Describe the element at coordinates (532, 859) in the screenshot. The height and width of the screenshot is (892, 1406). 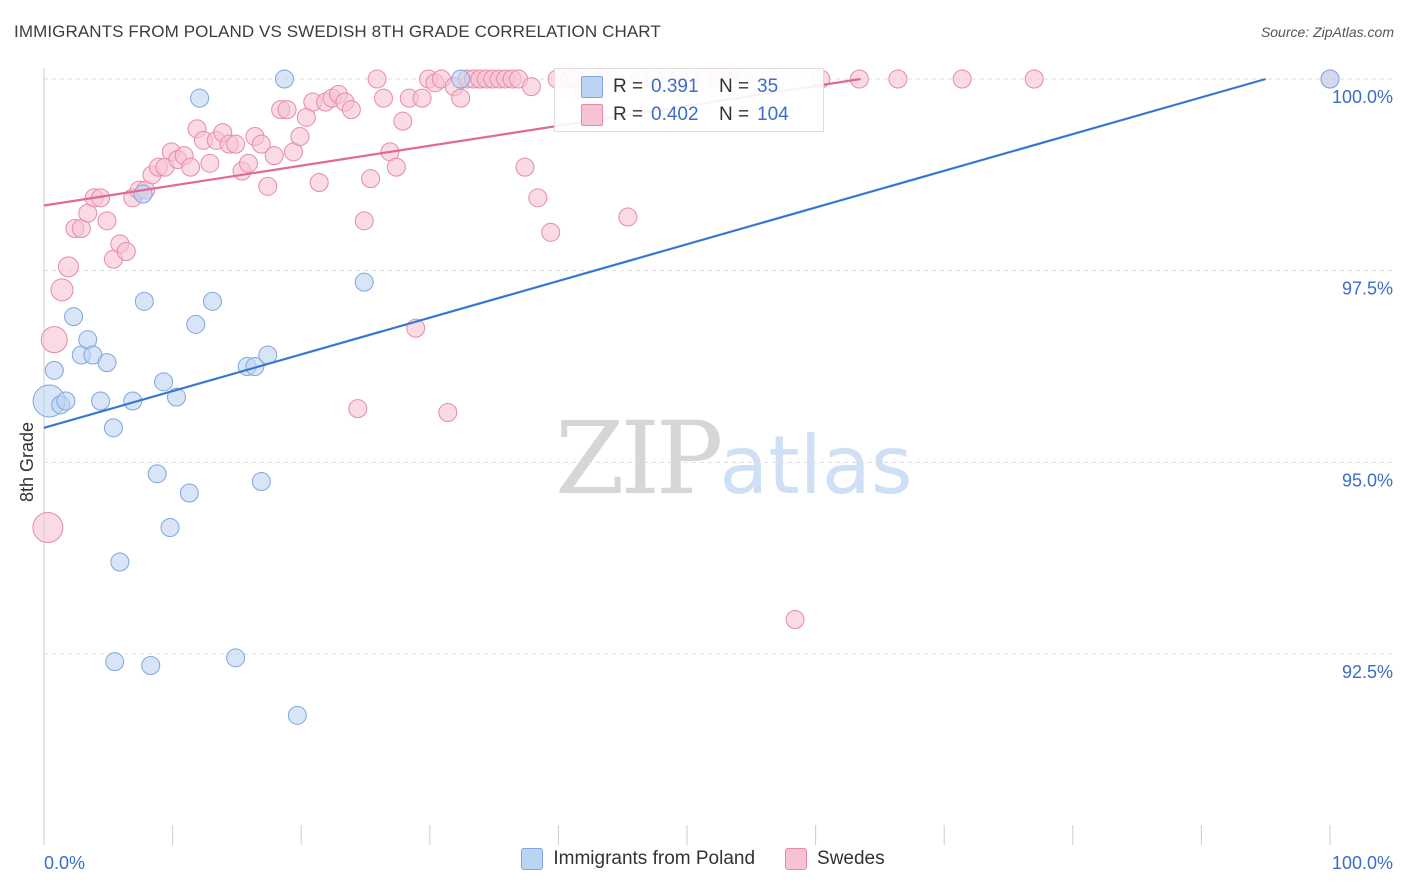
I see `legend-swatch-poland` at that location.